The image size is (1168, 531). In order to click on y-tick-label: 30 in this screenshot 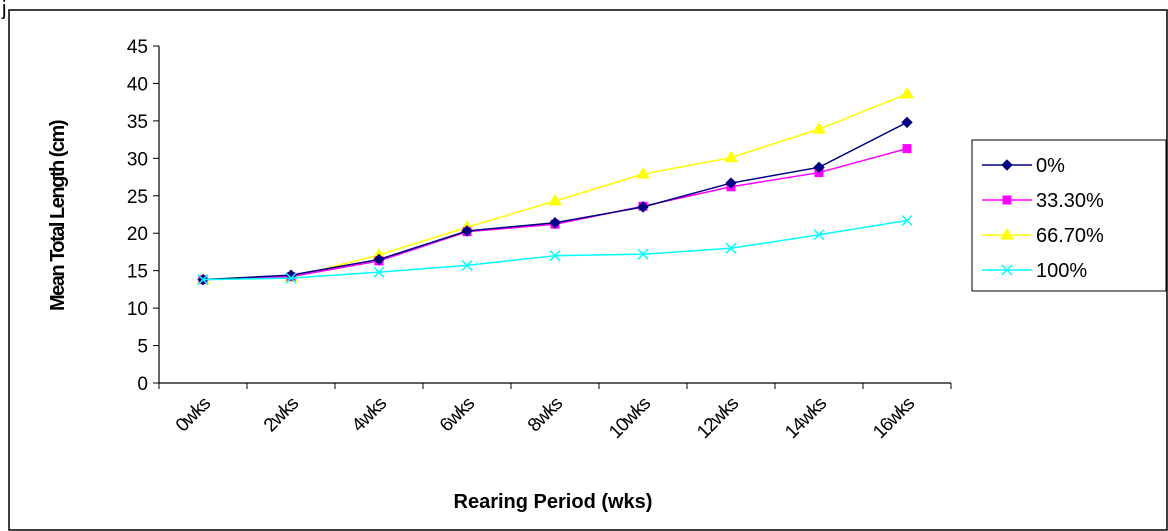, I will do `click(137, 159)`.